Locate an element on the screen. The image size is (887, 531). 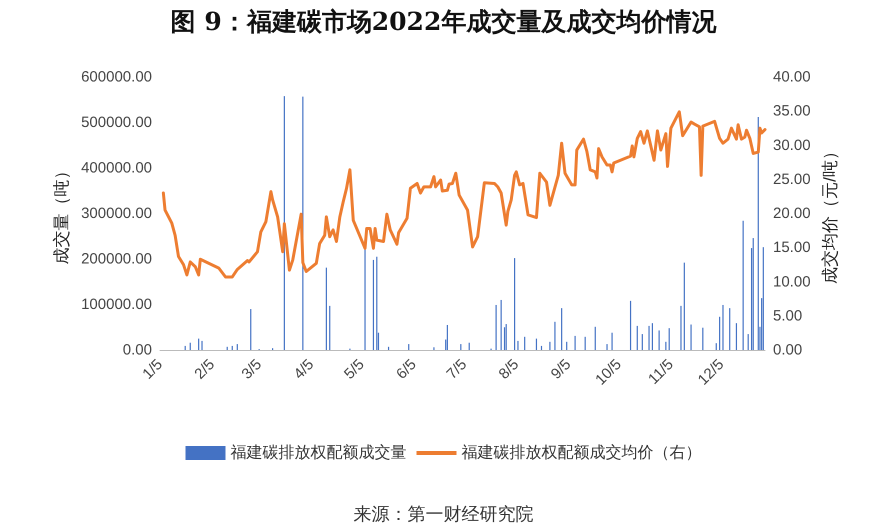
x-tick-label: 6/5 is located at coordinates (406, 369).